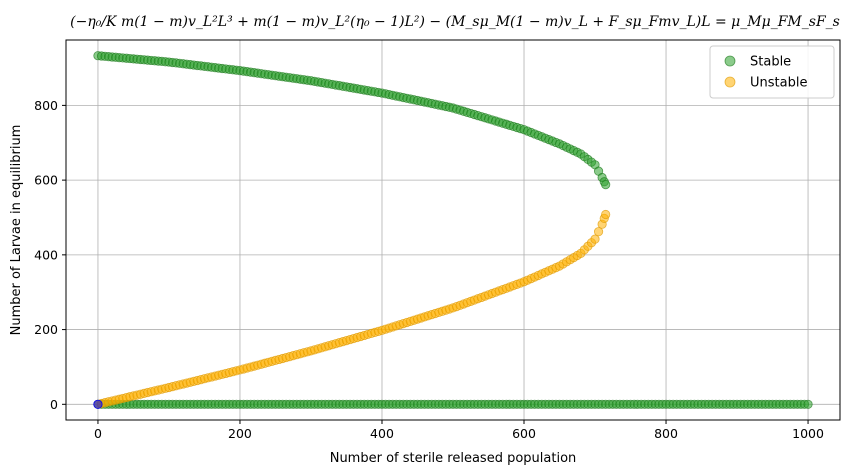 This screenshot has width=850, height=475. What do you see at coordinates (240, 433) in the screenshot?
I see `x-tick-label: 200` at bounding box center [240, 433].